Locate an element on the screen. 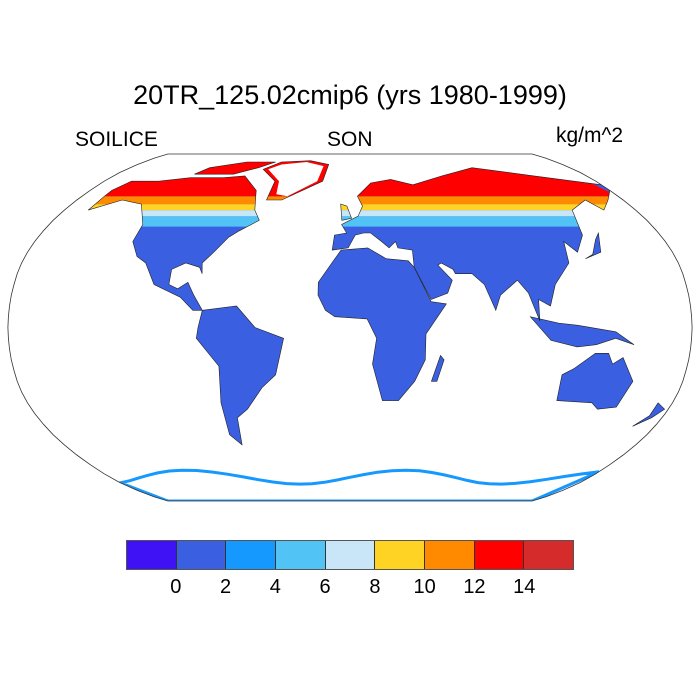  colorbar-label: 6 is located at coordinates (325, 587).